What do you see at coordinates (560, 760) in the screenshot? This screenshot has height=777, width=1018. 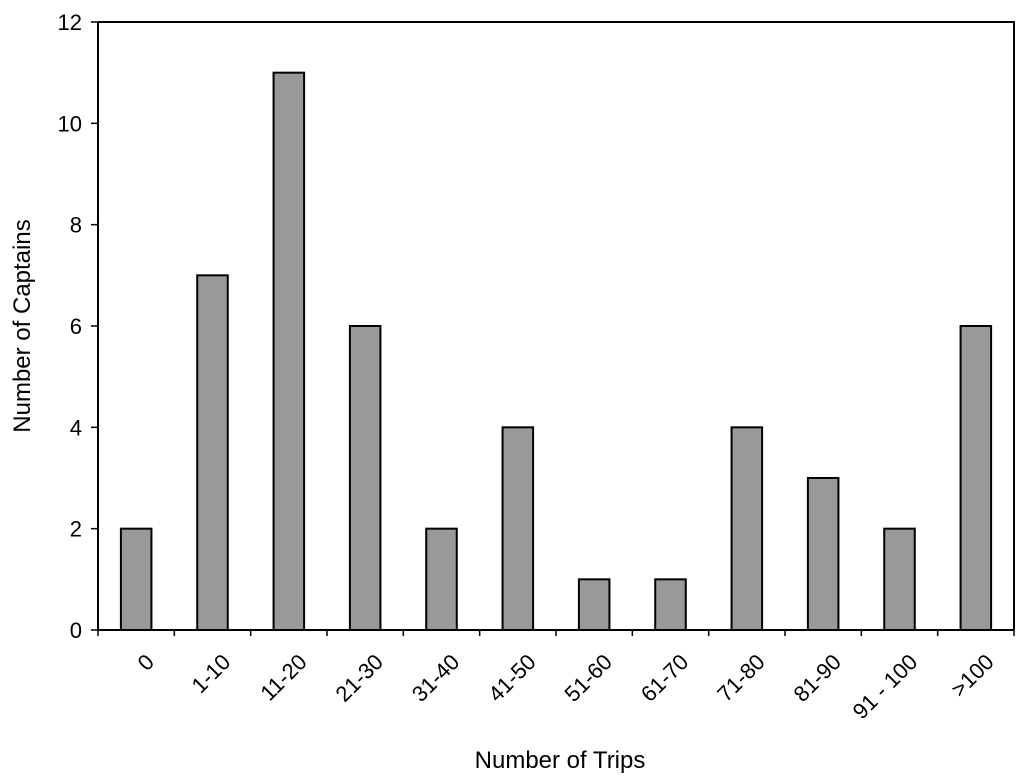 I see `x-axis-title: Number of Trips` at bounding box center [560, 760].